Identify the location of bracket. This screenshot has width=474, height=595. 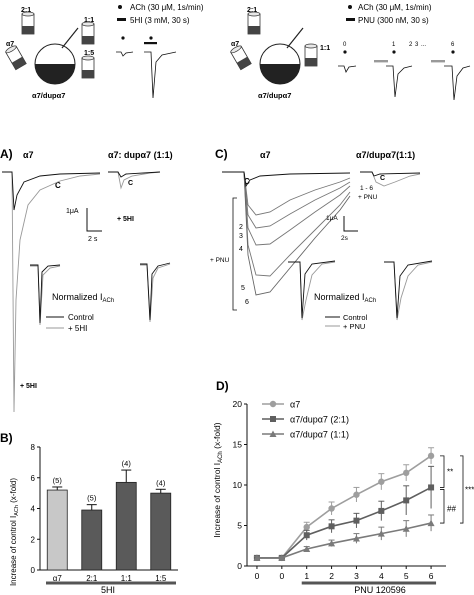
(234, 254).